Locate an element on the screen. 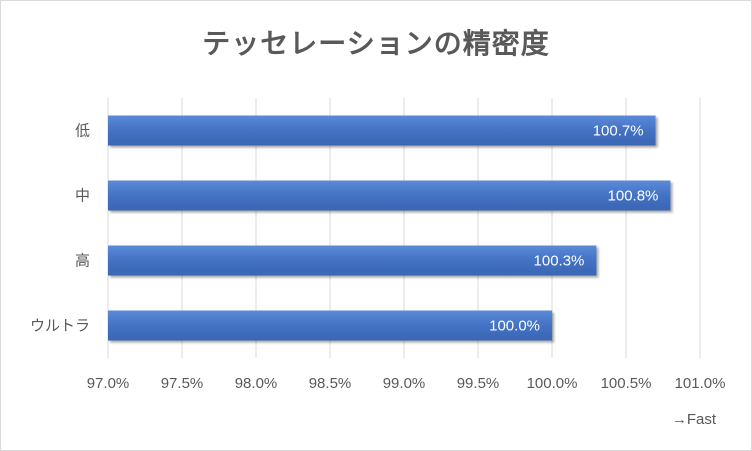 The height and width of the screenshot is (451, 752). bar-data-label: 100.0% is located at coordinates (514, 326).